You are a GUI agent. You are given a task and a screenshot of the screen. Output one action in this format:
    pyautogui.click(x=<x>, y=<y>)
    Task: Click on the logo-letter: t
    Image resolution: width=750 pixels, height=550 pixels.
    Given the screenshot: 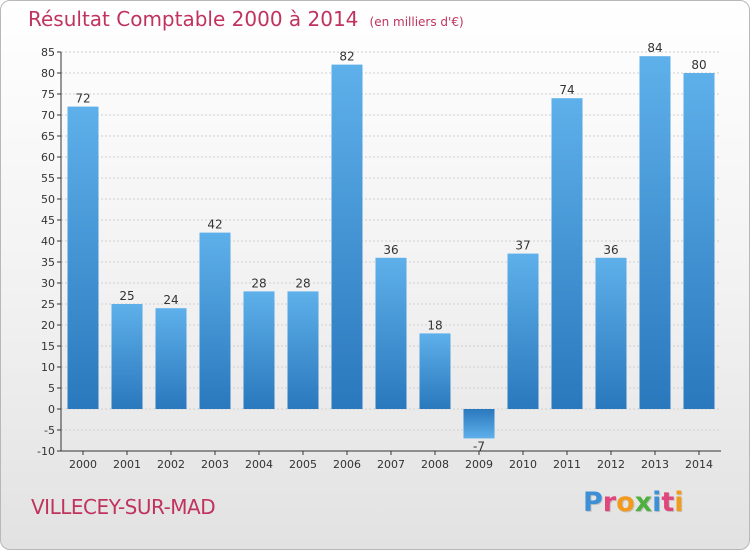 What is the action you would take?
    pyautogui.click(x=668, y=502)
    